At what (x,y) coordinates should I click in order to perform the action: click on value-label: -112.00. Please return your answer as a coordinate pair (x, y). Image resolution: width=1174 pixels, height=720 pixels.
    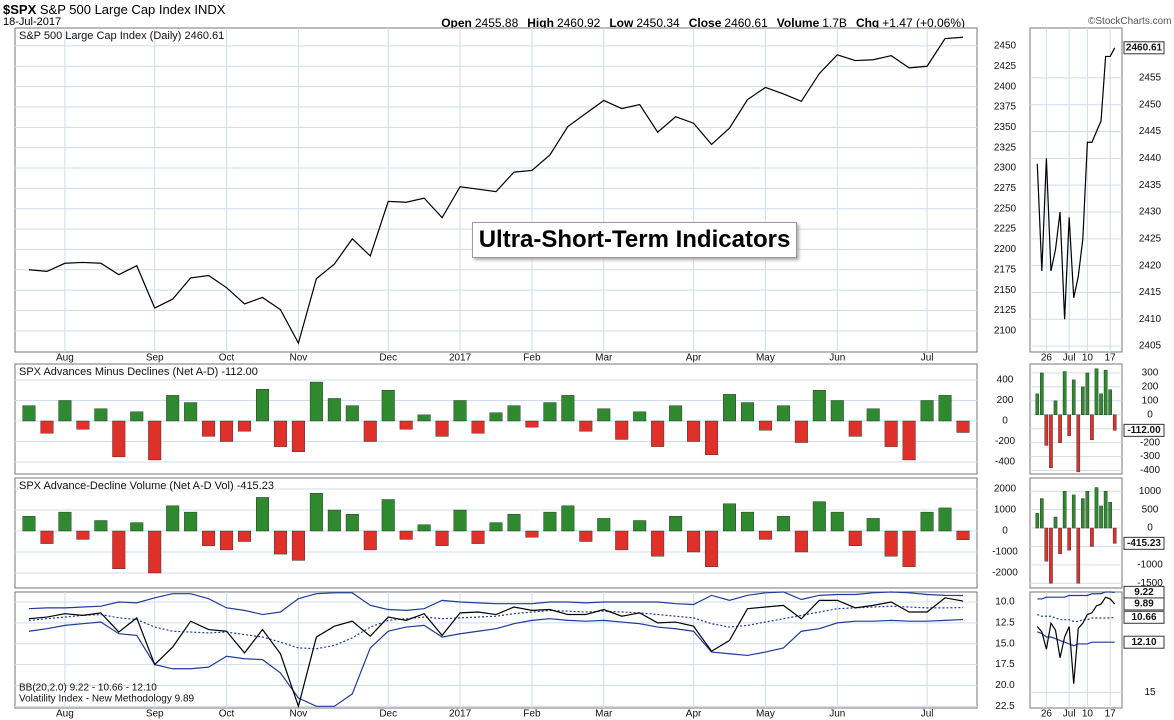
    Looking at the image, I should click on (1144, 430).